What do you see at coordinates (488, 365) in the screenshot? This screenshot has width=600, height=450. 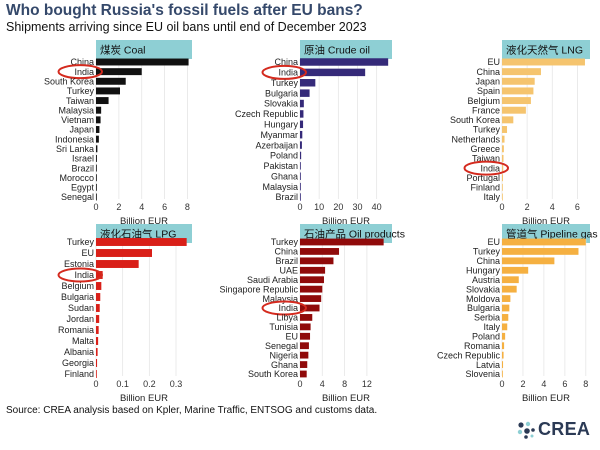 I see `category-label-5-13: Latvia` at bounding box center [488, 365].